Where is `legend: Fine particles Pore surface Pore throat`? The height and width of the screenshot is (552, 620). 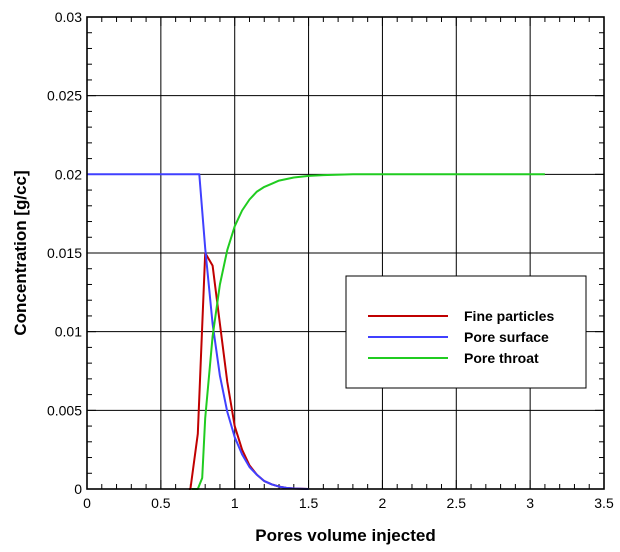 legend: Fine particles Pore surface Pore throat is located at coordinates (466, 332).